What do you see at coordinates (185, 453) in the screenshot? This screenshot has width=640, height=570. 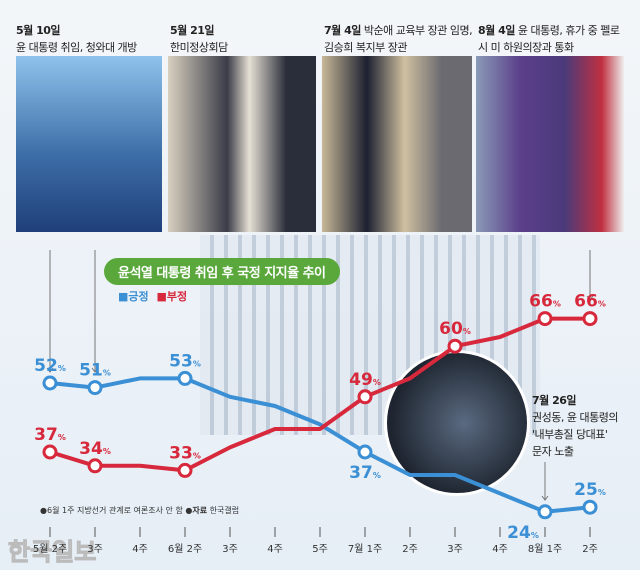 I see `data-label: 33%` at bounding box center [185, 453].